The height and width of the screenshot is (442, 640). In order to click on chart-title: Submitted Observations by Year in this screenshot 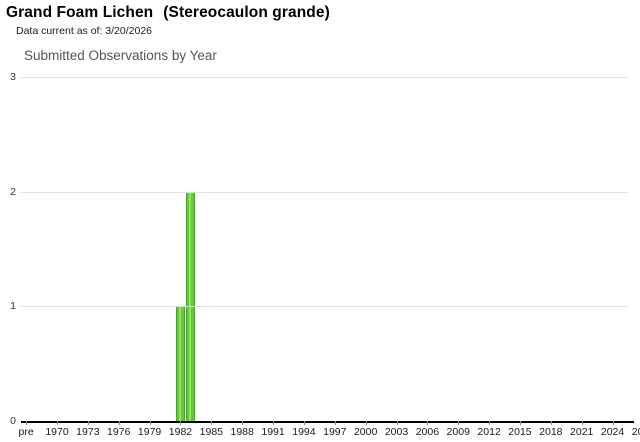, I will do `click(120, 55)`.